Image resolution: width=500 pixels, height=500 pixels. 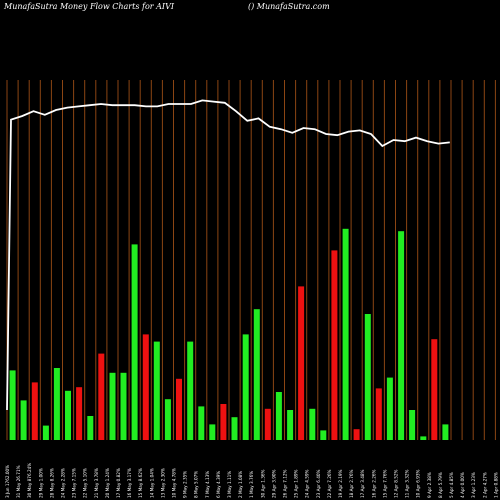 I want to click on x-tick-label: 2 Apr 4.27%, so click(x=484, y=485).